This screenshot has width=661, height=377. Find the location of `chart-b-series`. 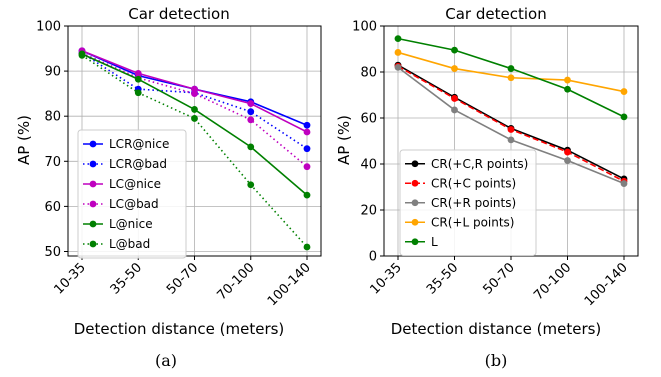

chart-b-series is located at coordinates (511, 111).